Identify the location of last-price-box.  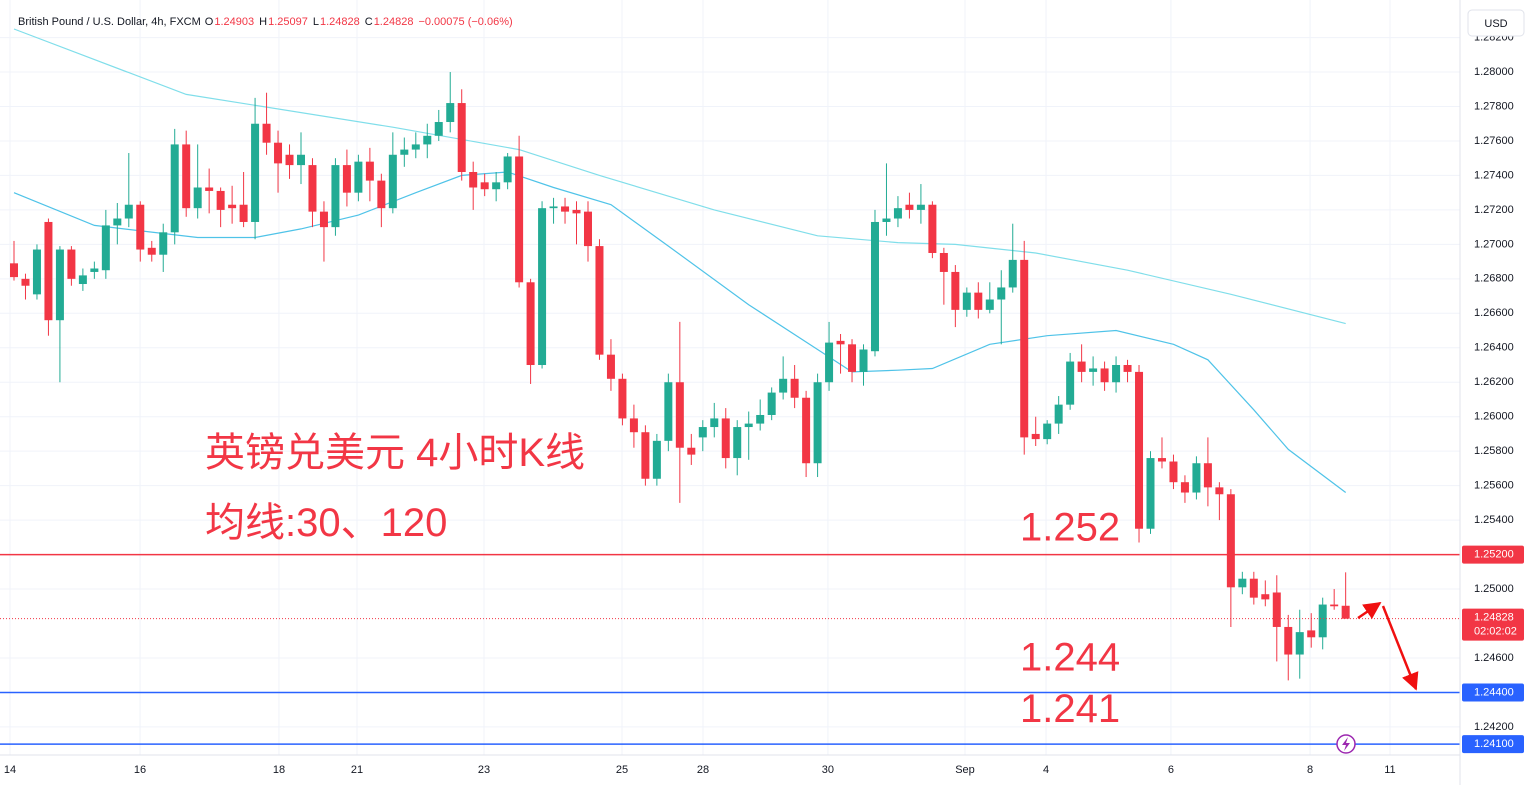
(1493, 624).